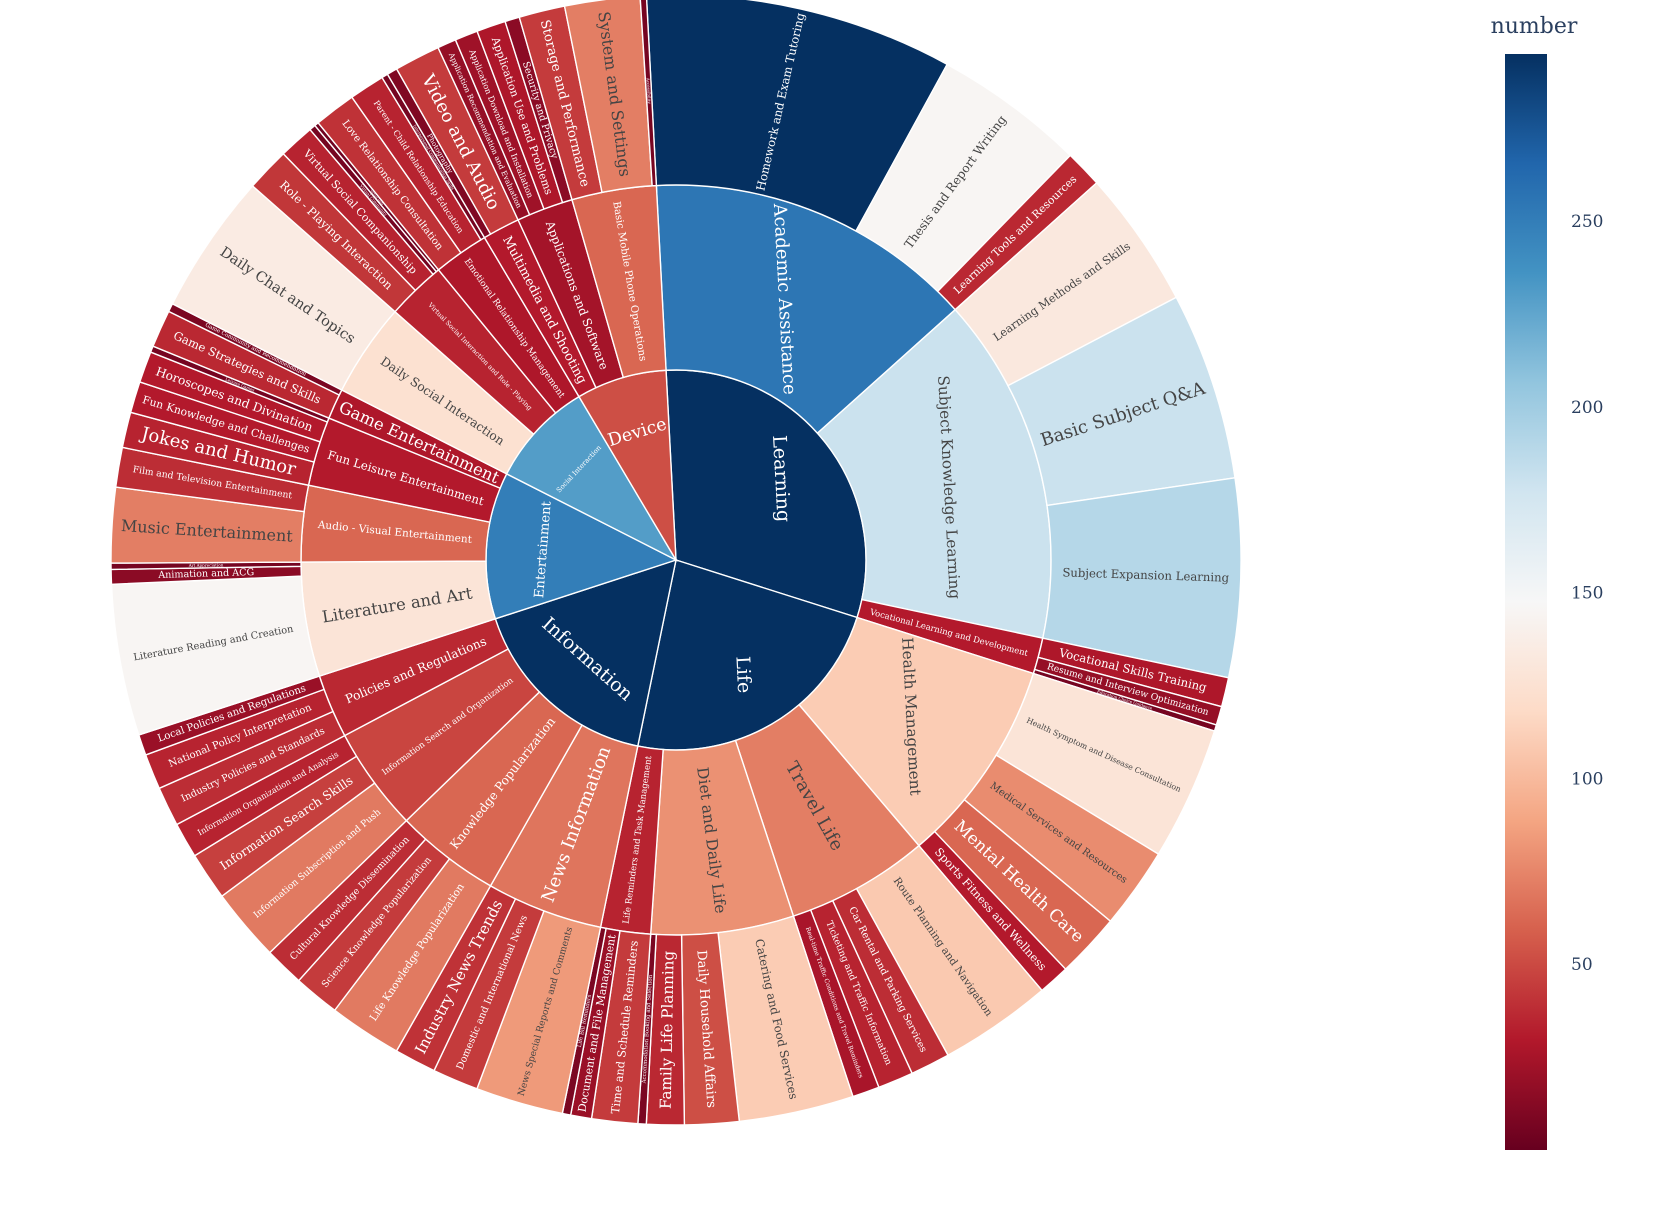 The width and height of the screenshot is (1678, 1216). Describe the element at coordinates (1582, 965) in the screenshot. I see `colorbar-tick: 50` at that location.